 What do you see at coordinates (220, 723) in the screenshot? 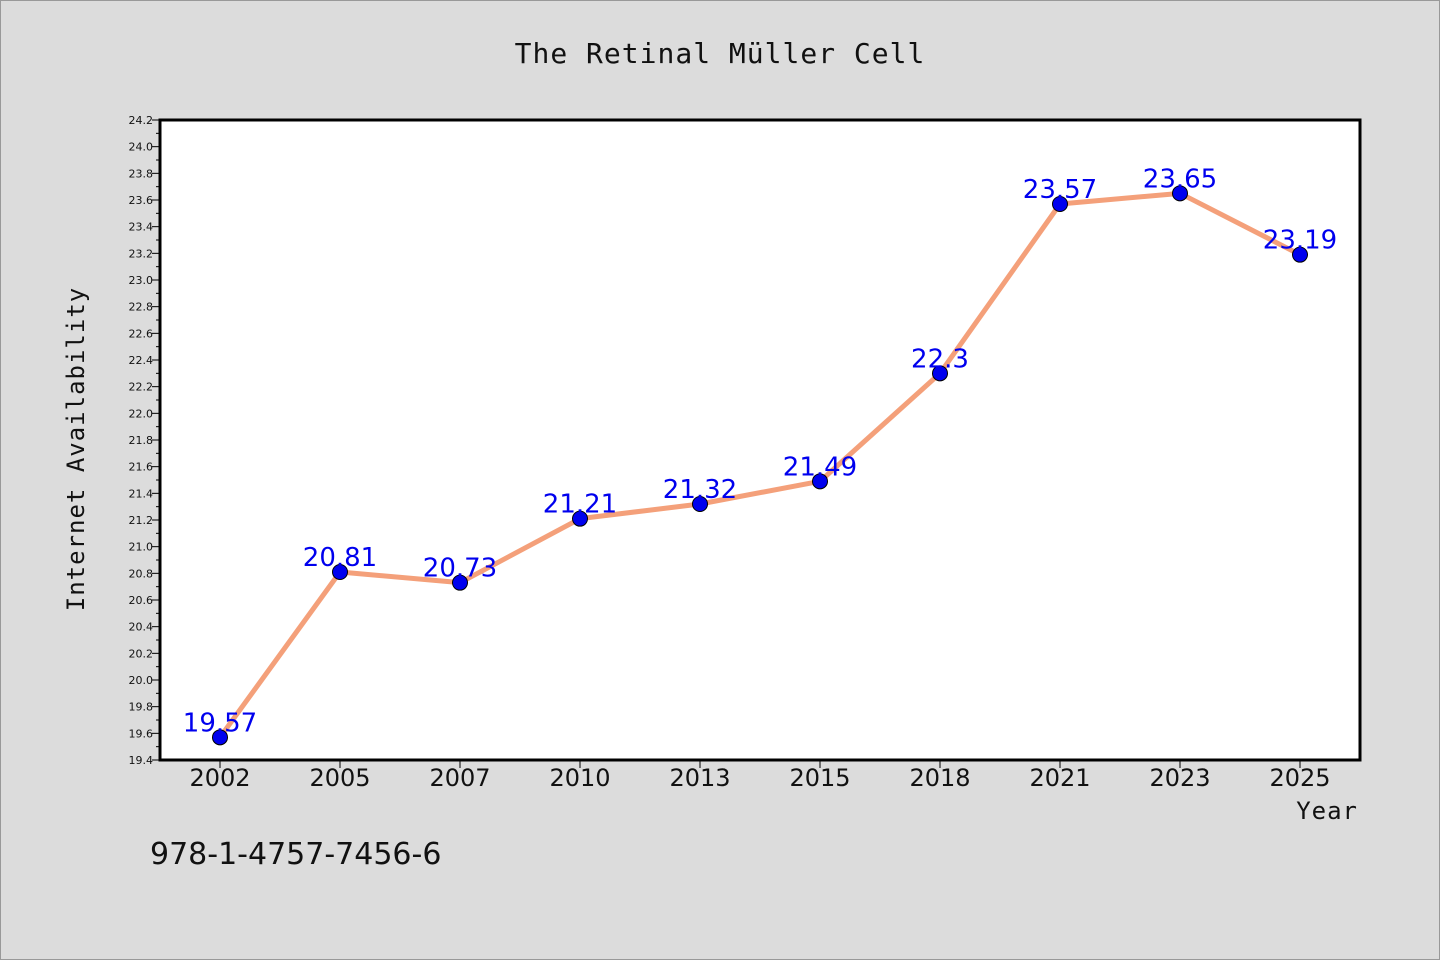
I see `data-label: 19.57` at bounding box center [220, 723].